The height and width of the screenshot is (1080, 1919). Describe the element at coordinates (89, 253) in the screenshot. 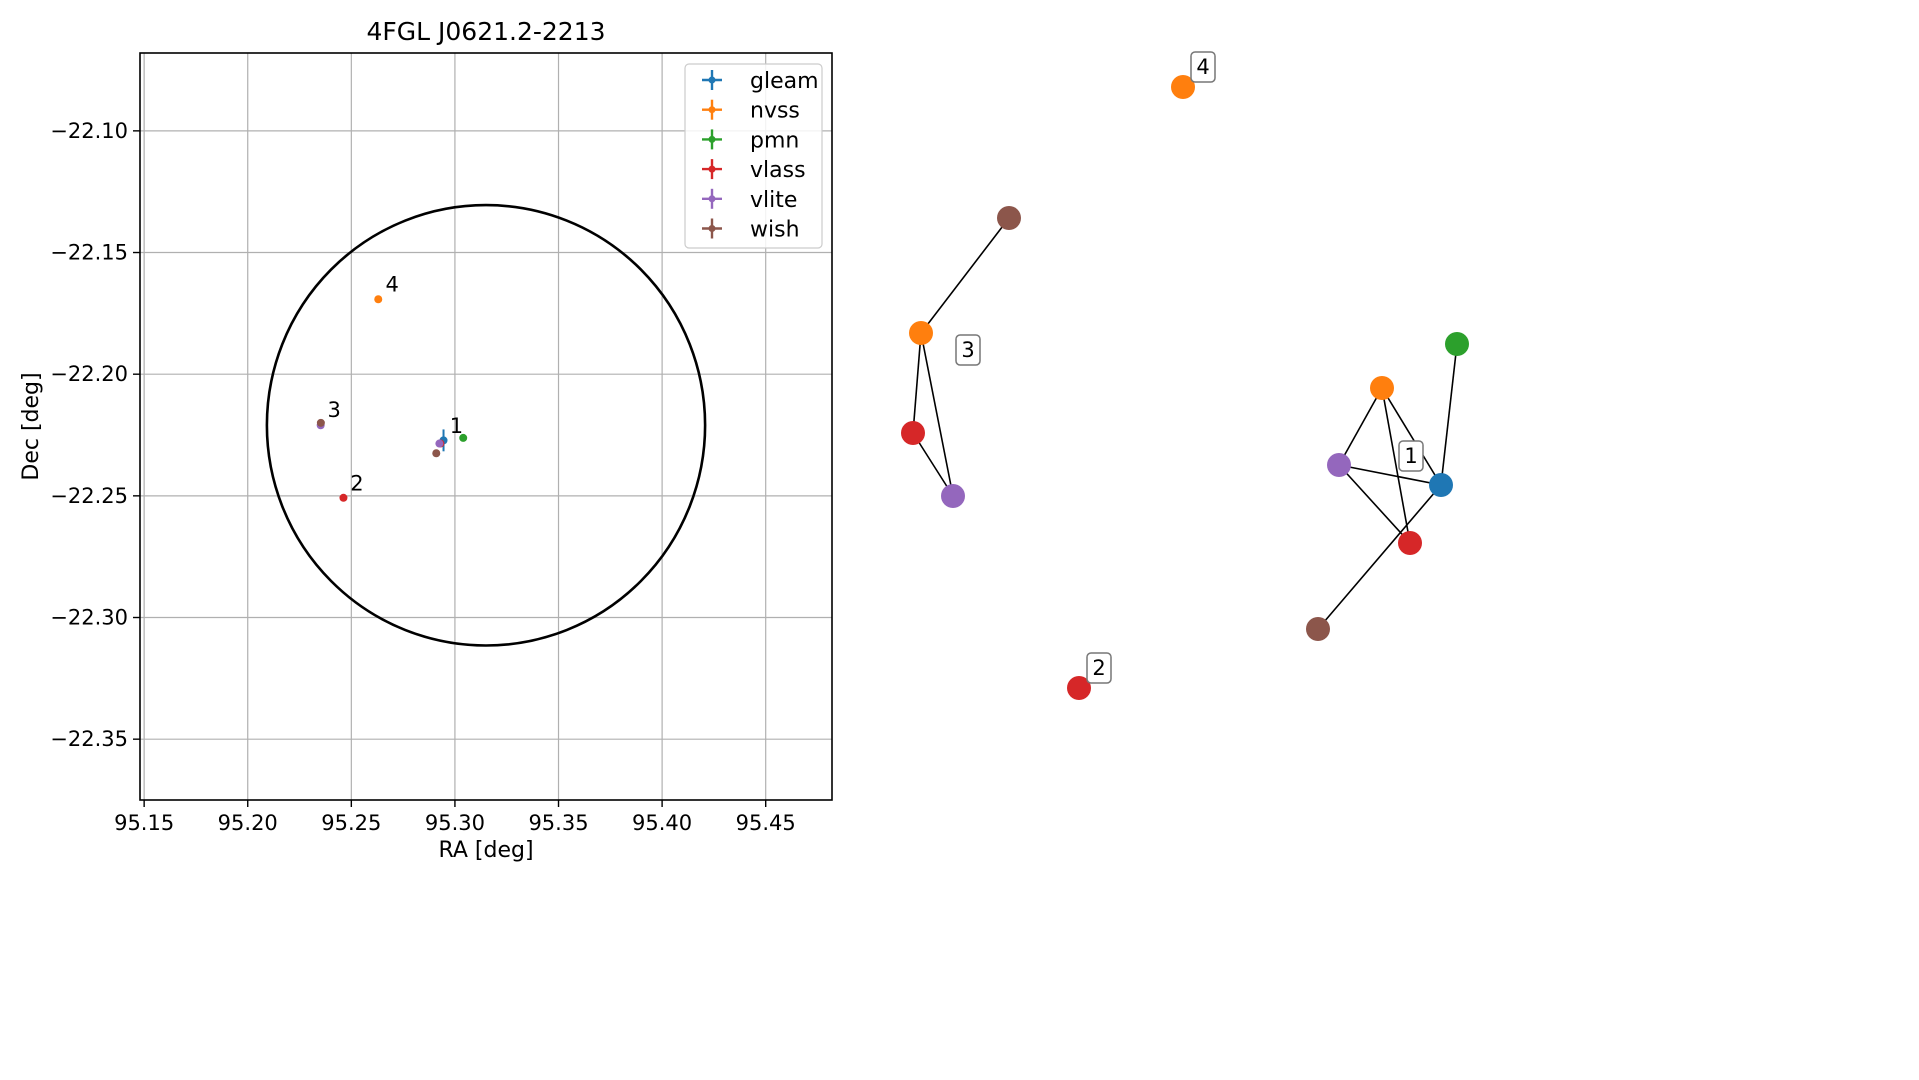

I see `y-tick-label: −22.15` at that location.